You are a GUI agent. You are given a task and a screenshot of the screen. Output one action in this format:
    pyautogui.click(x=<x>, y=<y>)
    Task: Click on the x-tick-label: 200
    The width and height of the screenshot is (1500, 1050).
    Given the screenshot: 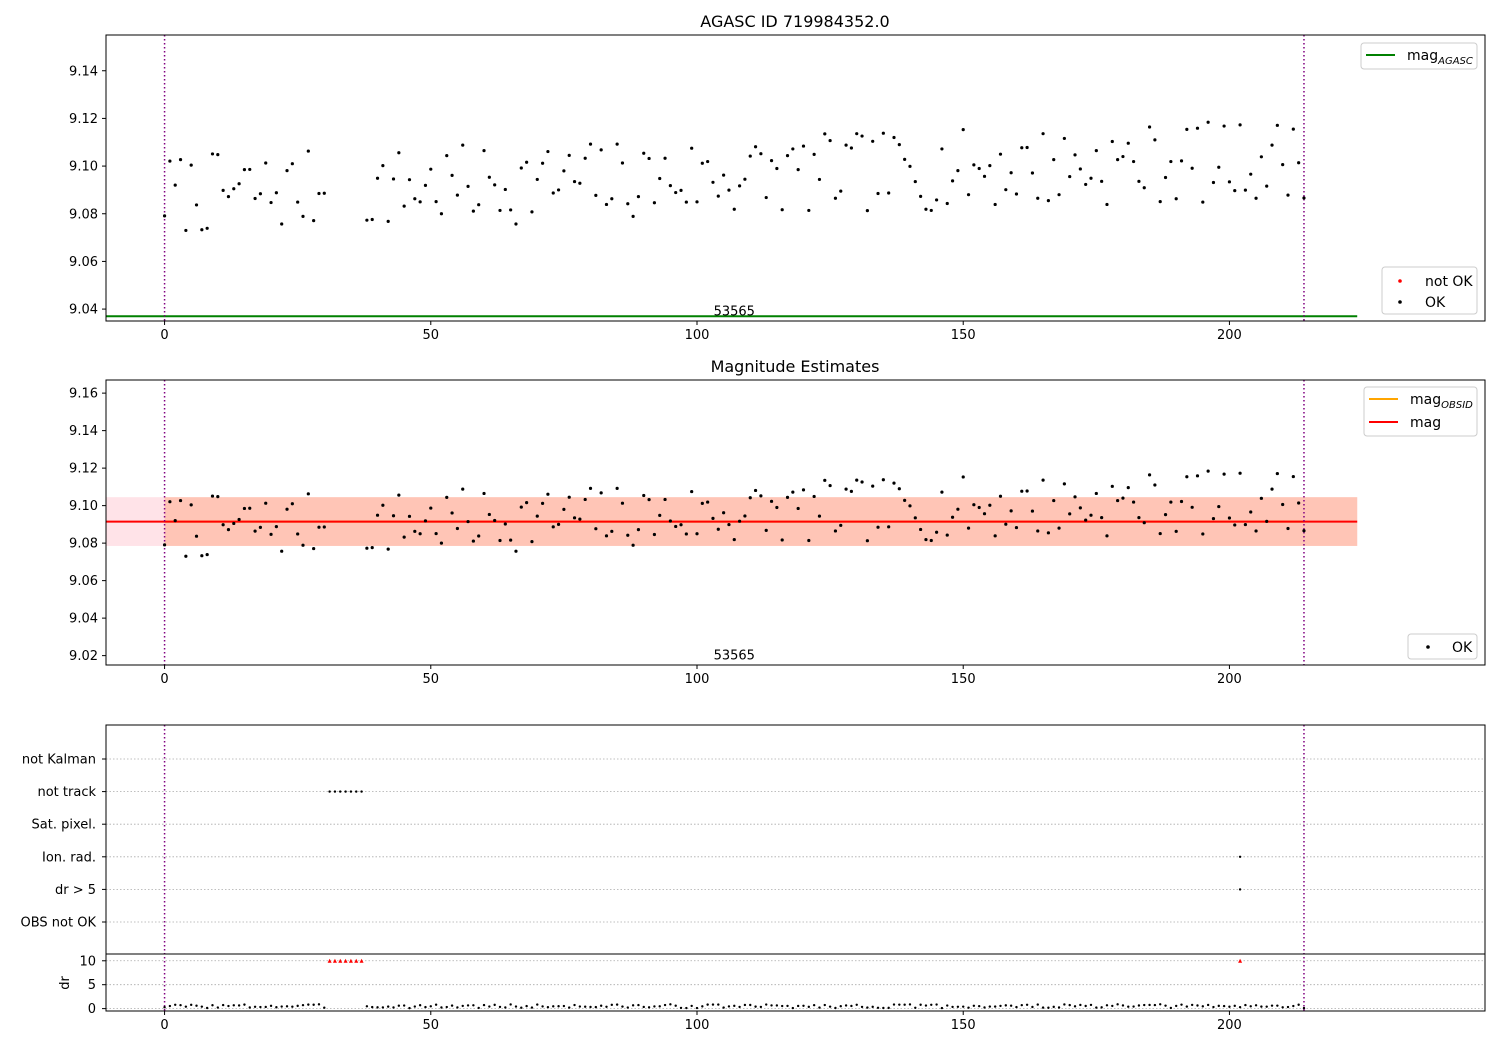 What is the action you would take?
    pyautogui.click(x=1229, y=679)
    